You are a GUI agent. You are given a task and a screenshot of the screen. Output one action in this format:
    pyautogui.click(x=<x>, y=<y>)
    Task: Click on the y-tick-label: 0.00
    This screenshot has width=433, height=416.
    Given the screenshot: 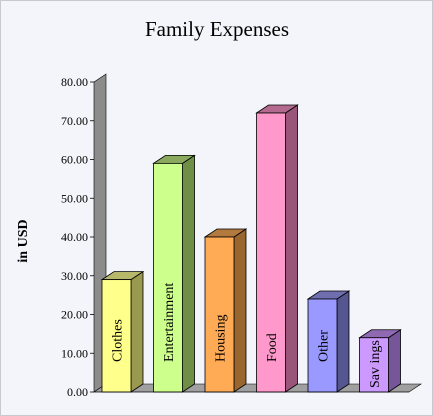 What is the action you would take?
    pyautogui.click(x=77, y=392)
    